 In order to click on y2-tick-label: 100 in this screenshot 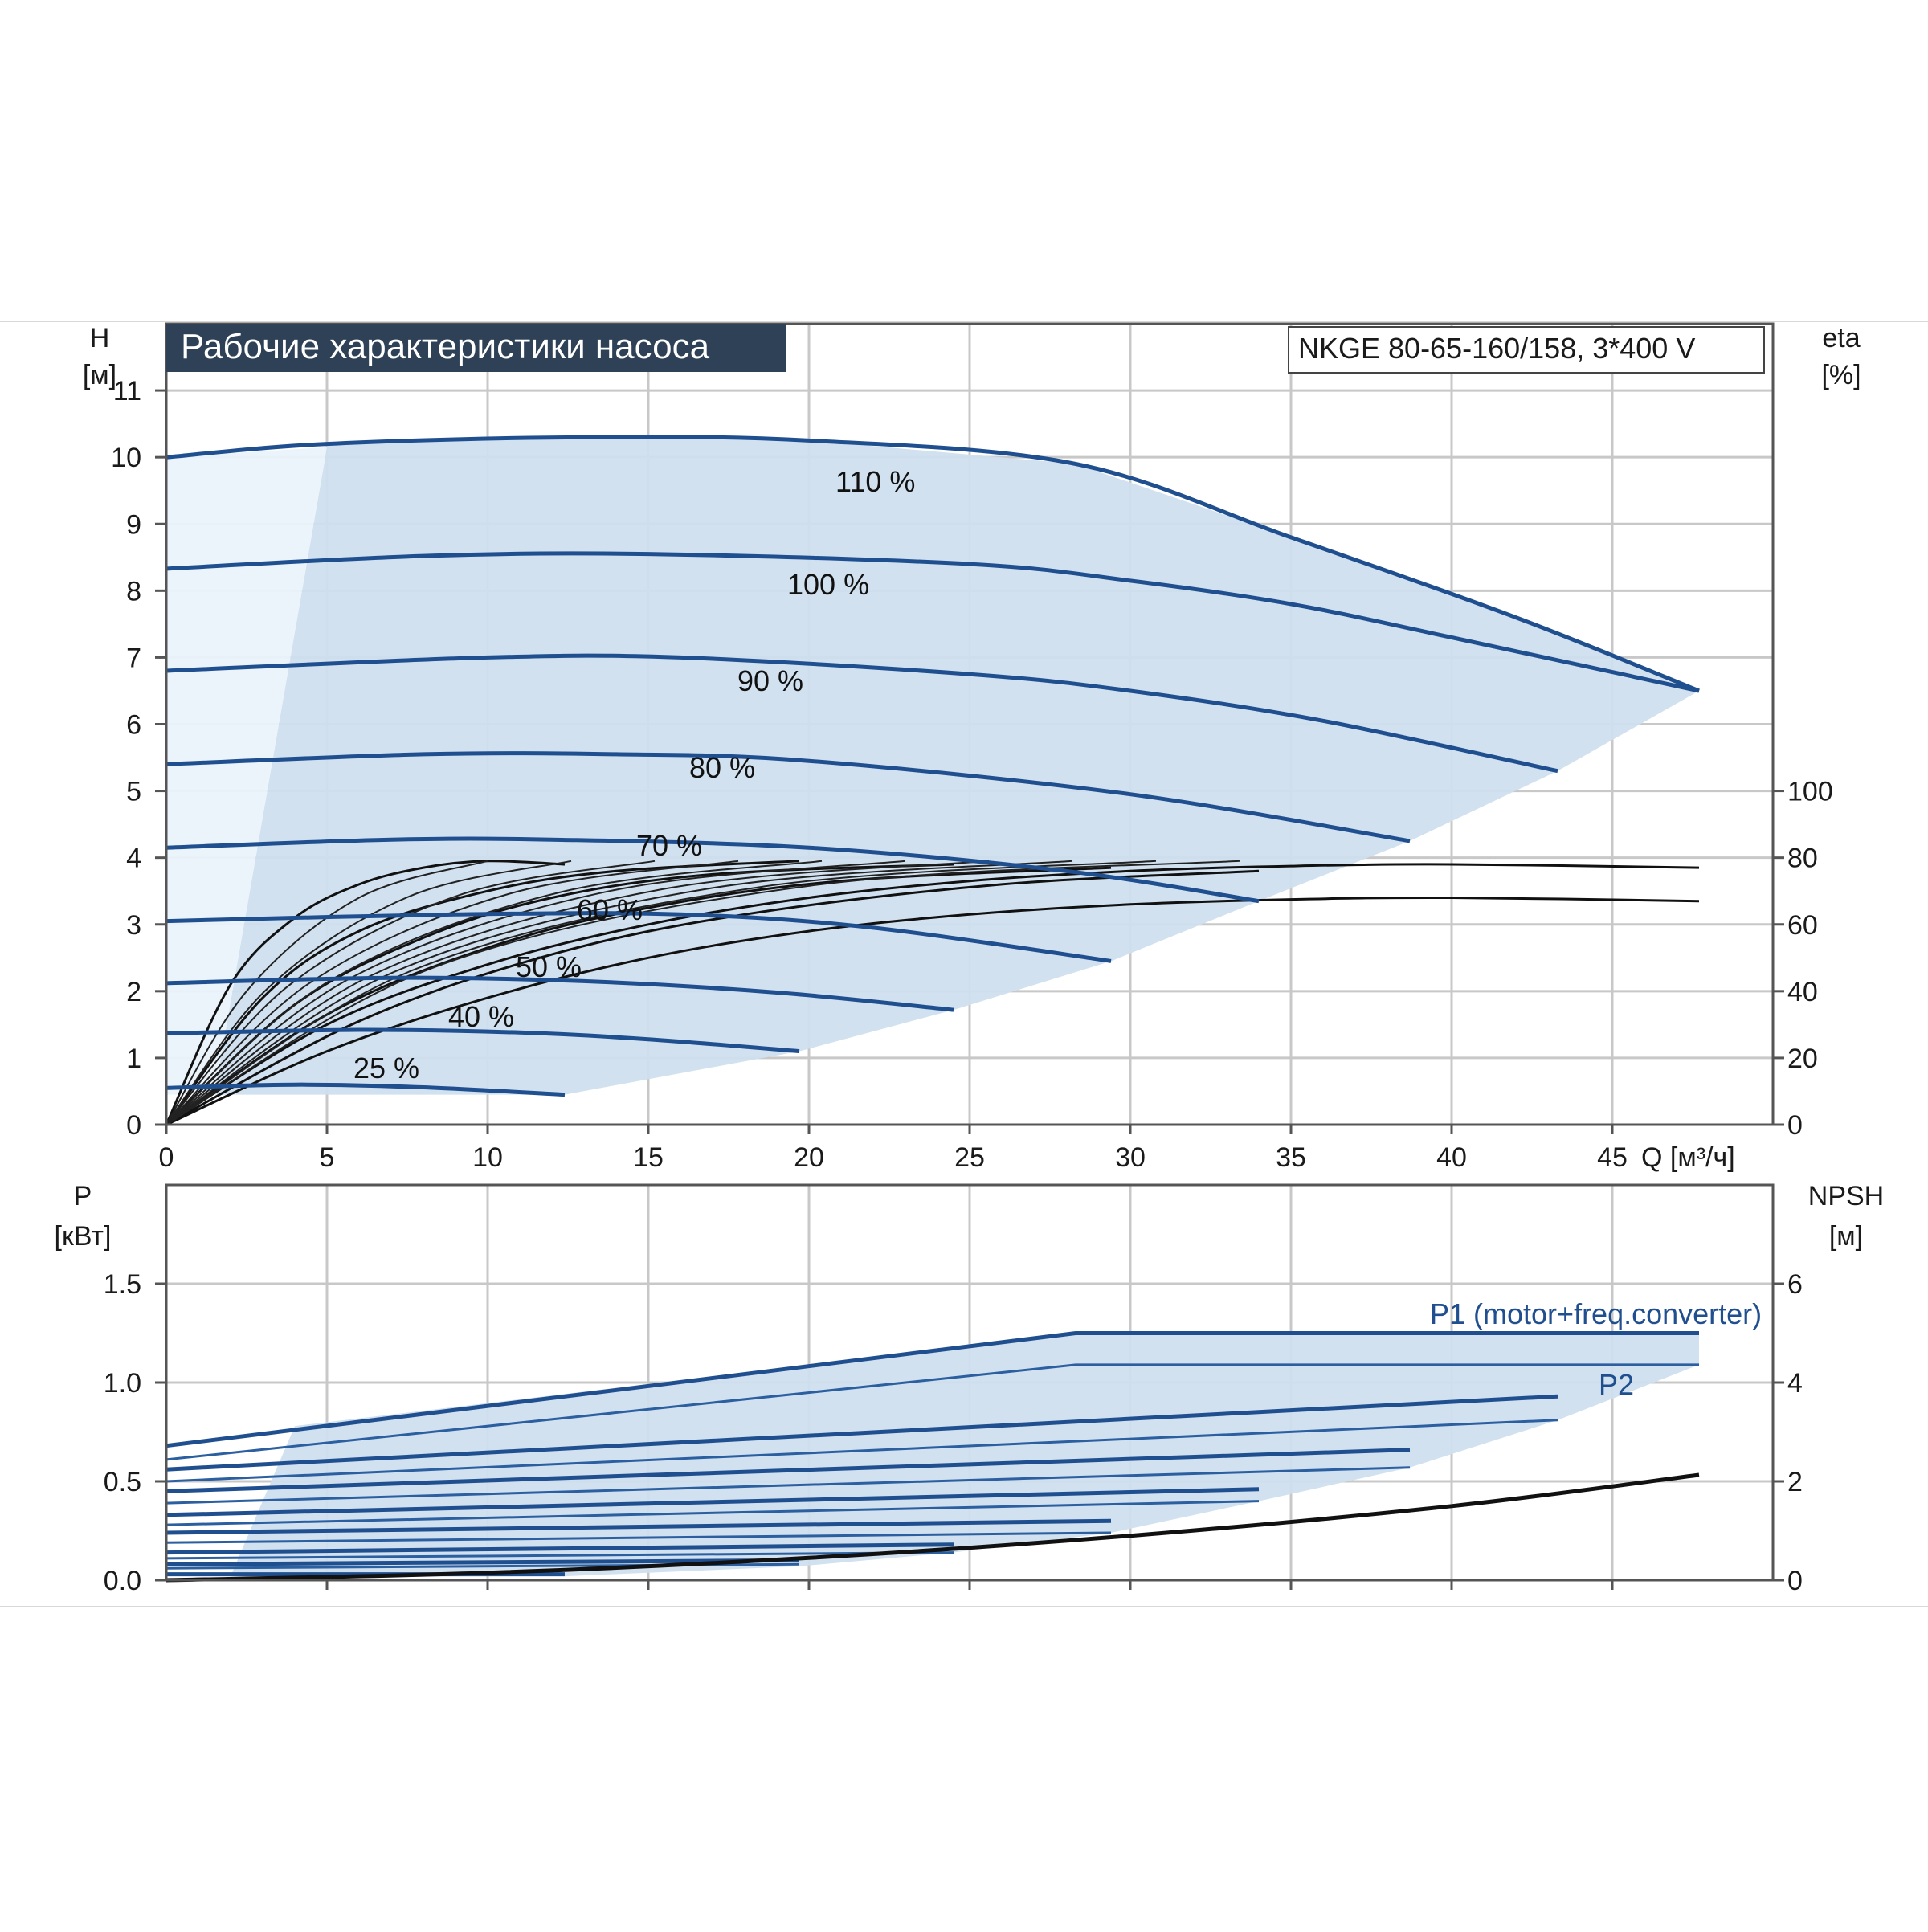, I will do `click(1810, 792)`.